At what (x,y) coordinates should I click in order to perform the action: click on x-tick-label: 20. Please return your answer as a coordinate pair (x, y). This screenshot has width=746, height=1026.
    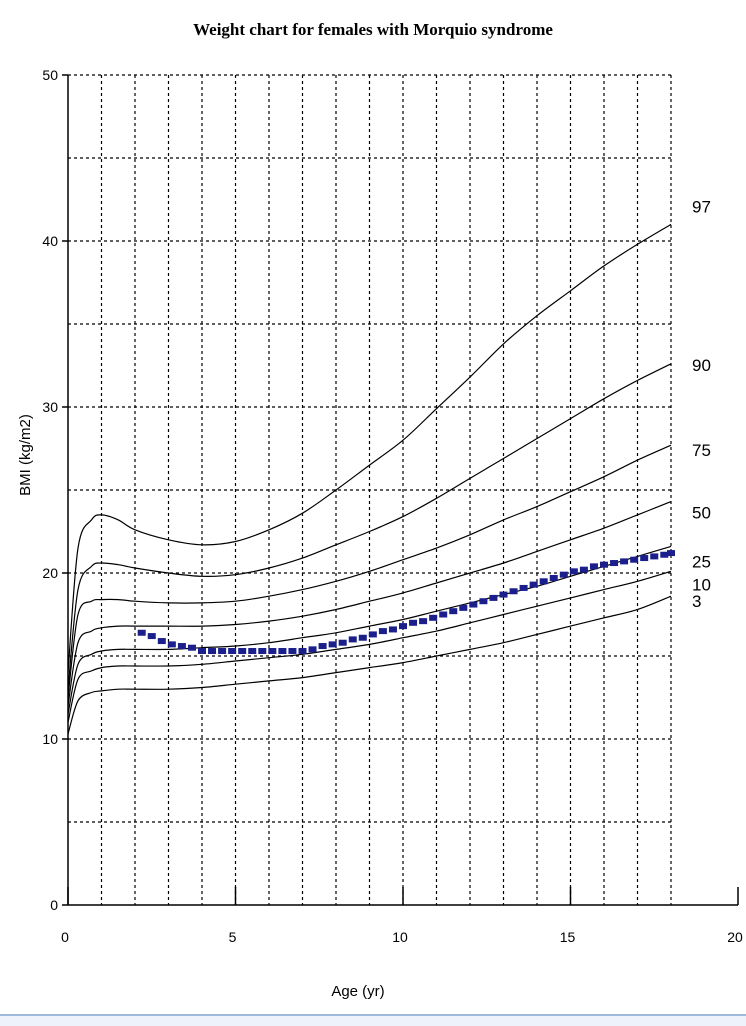
    Looking at the image, I should click on (735, 937).